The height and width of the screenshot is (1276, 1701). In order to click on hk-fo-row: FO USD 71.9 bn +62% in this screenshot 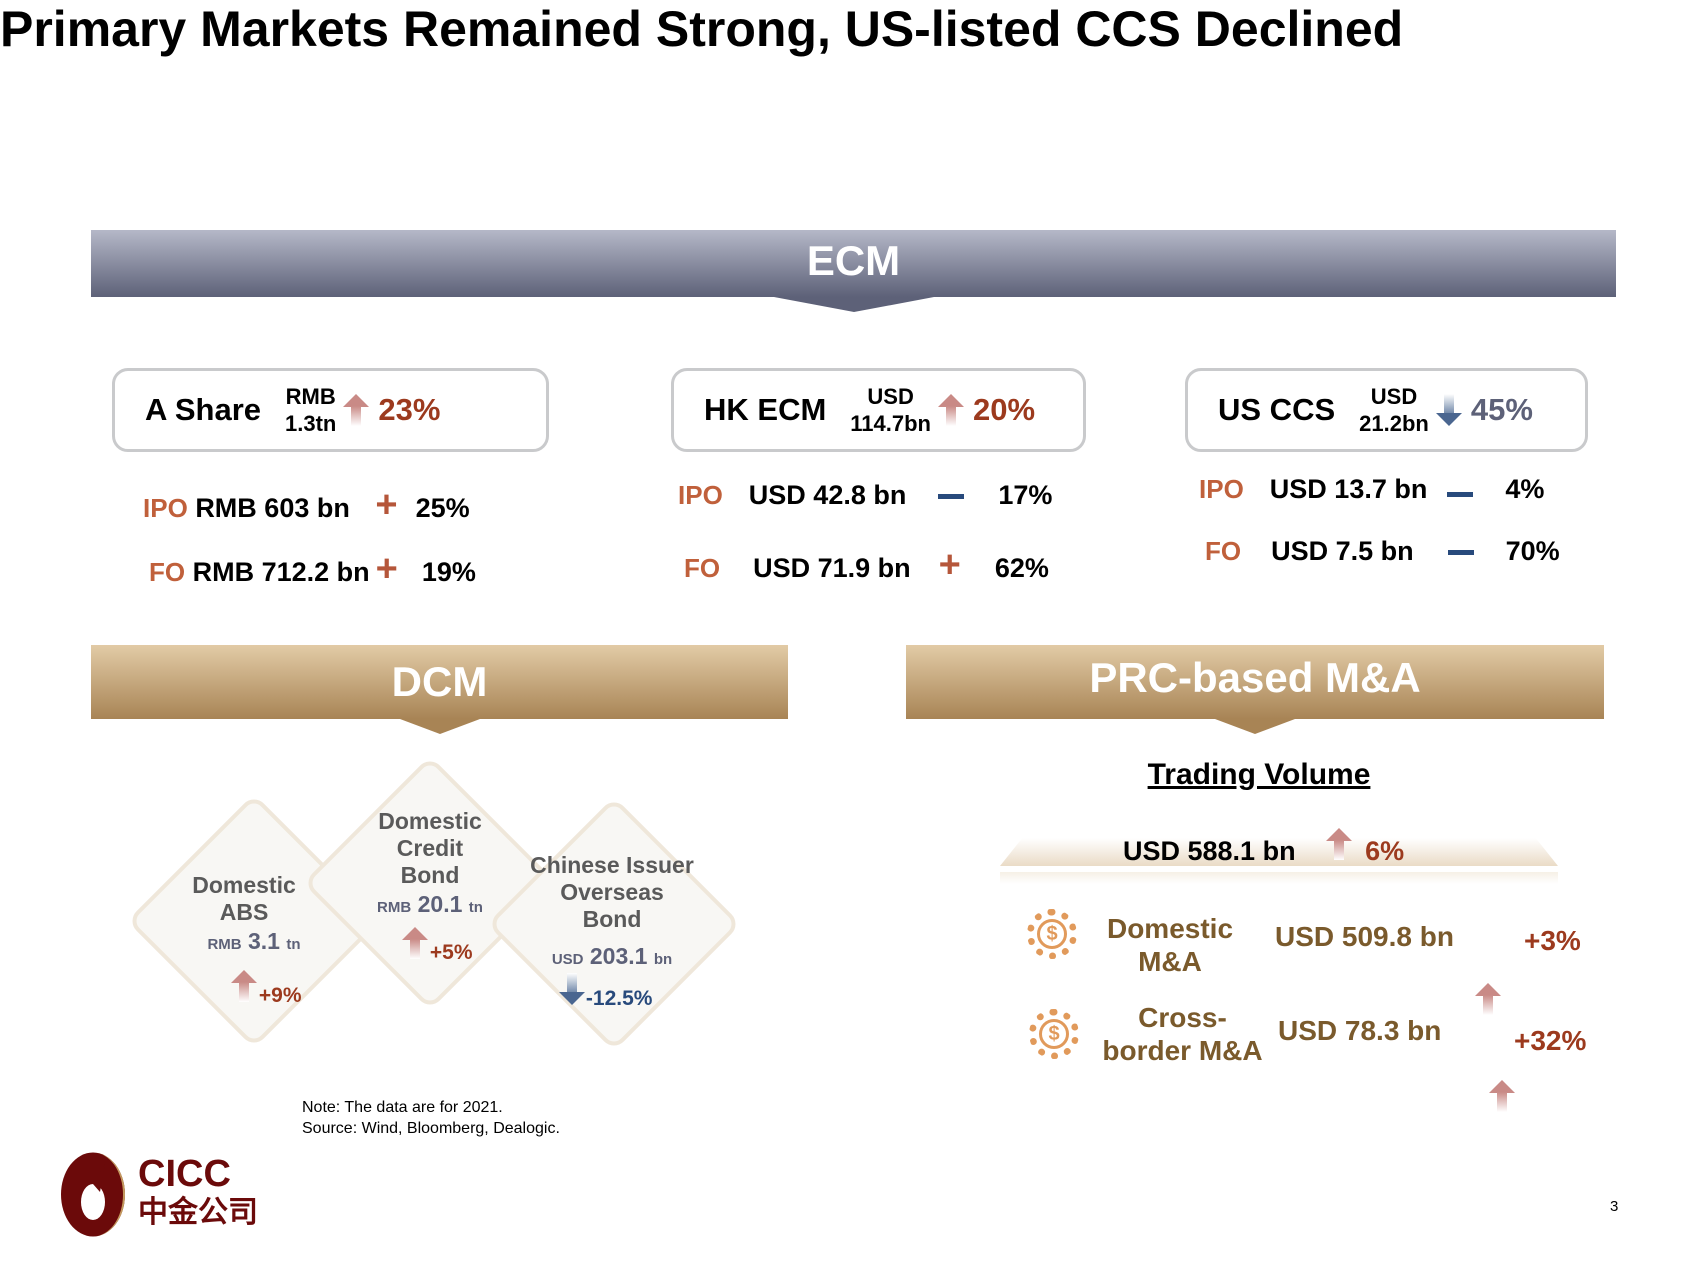, I will do `click(866, 565)`.